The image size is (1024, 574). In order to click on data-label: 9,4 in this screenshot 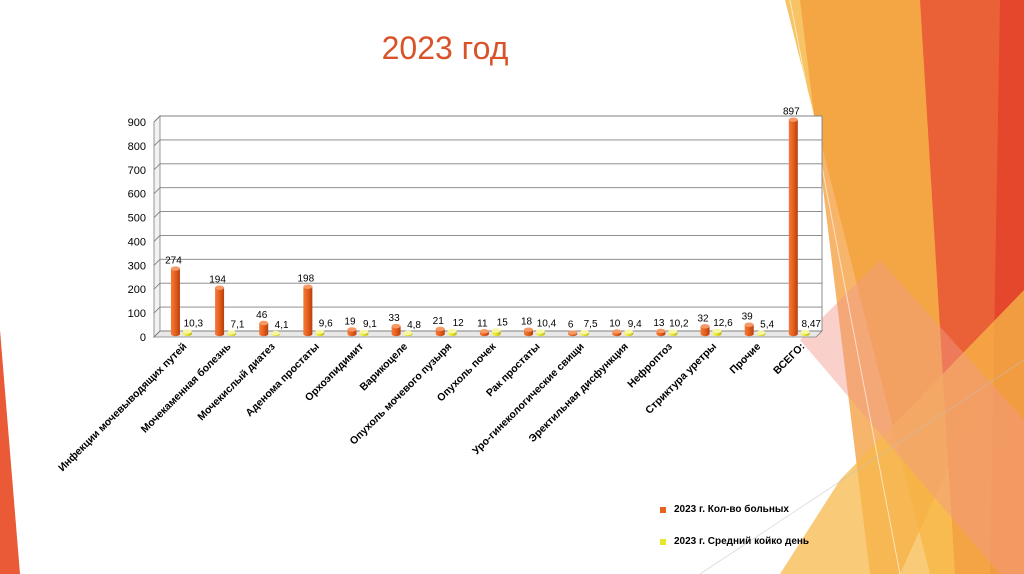, I will do `click(635, 324)`.